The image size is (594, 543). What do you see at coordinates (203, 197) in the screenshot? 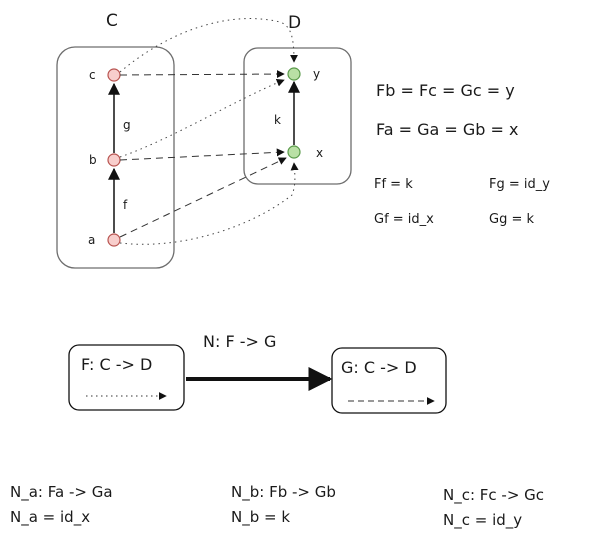
I see `g-map-a-to-x` at bounding box center [203, 197].